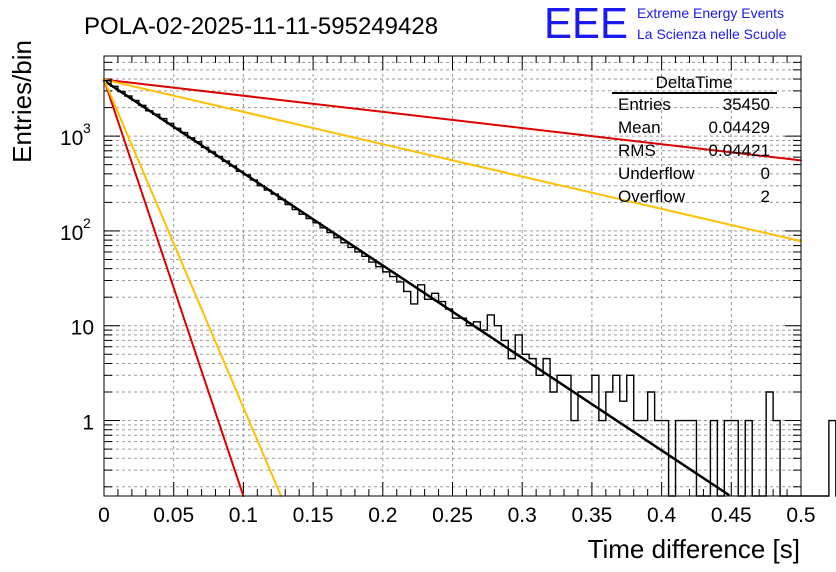  I want to click on y-axis-label: Entries/bin, so click(22, 101).